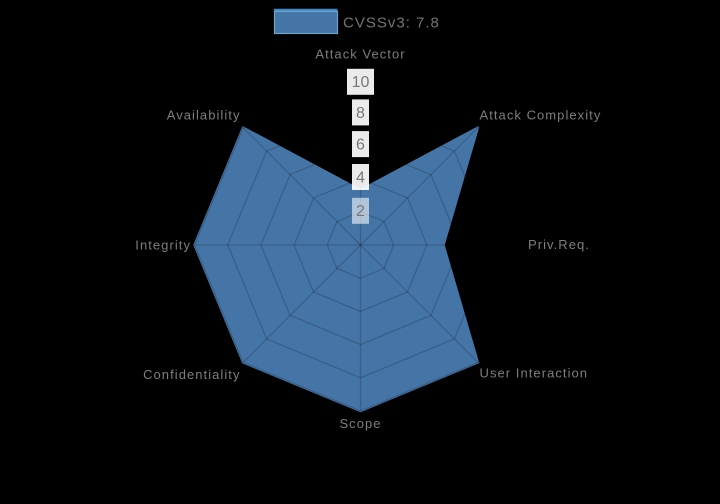 This screenshot has height=504, width=720. Describe the element at coordinates (534, 373) in the screenshot. I see `svg-text: User Interaction` at that location.